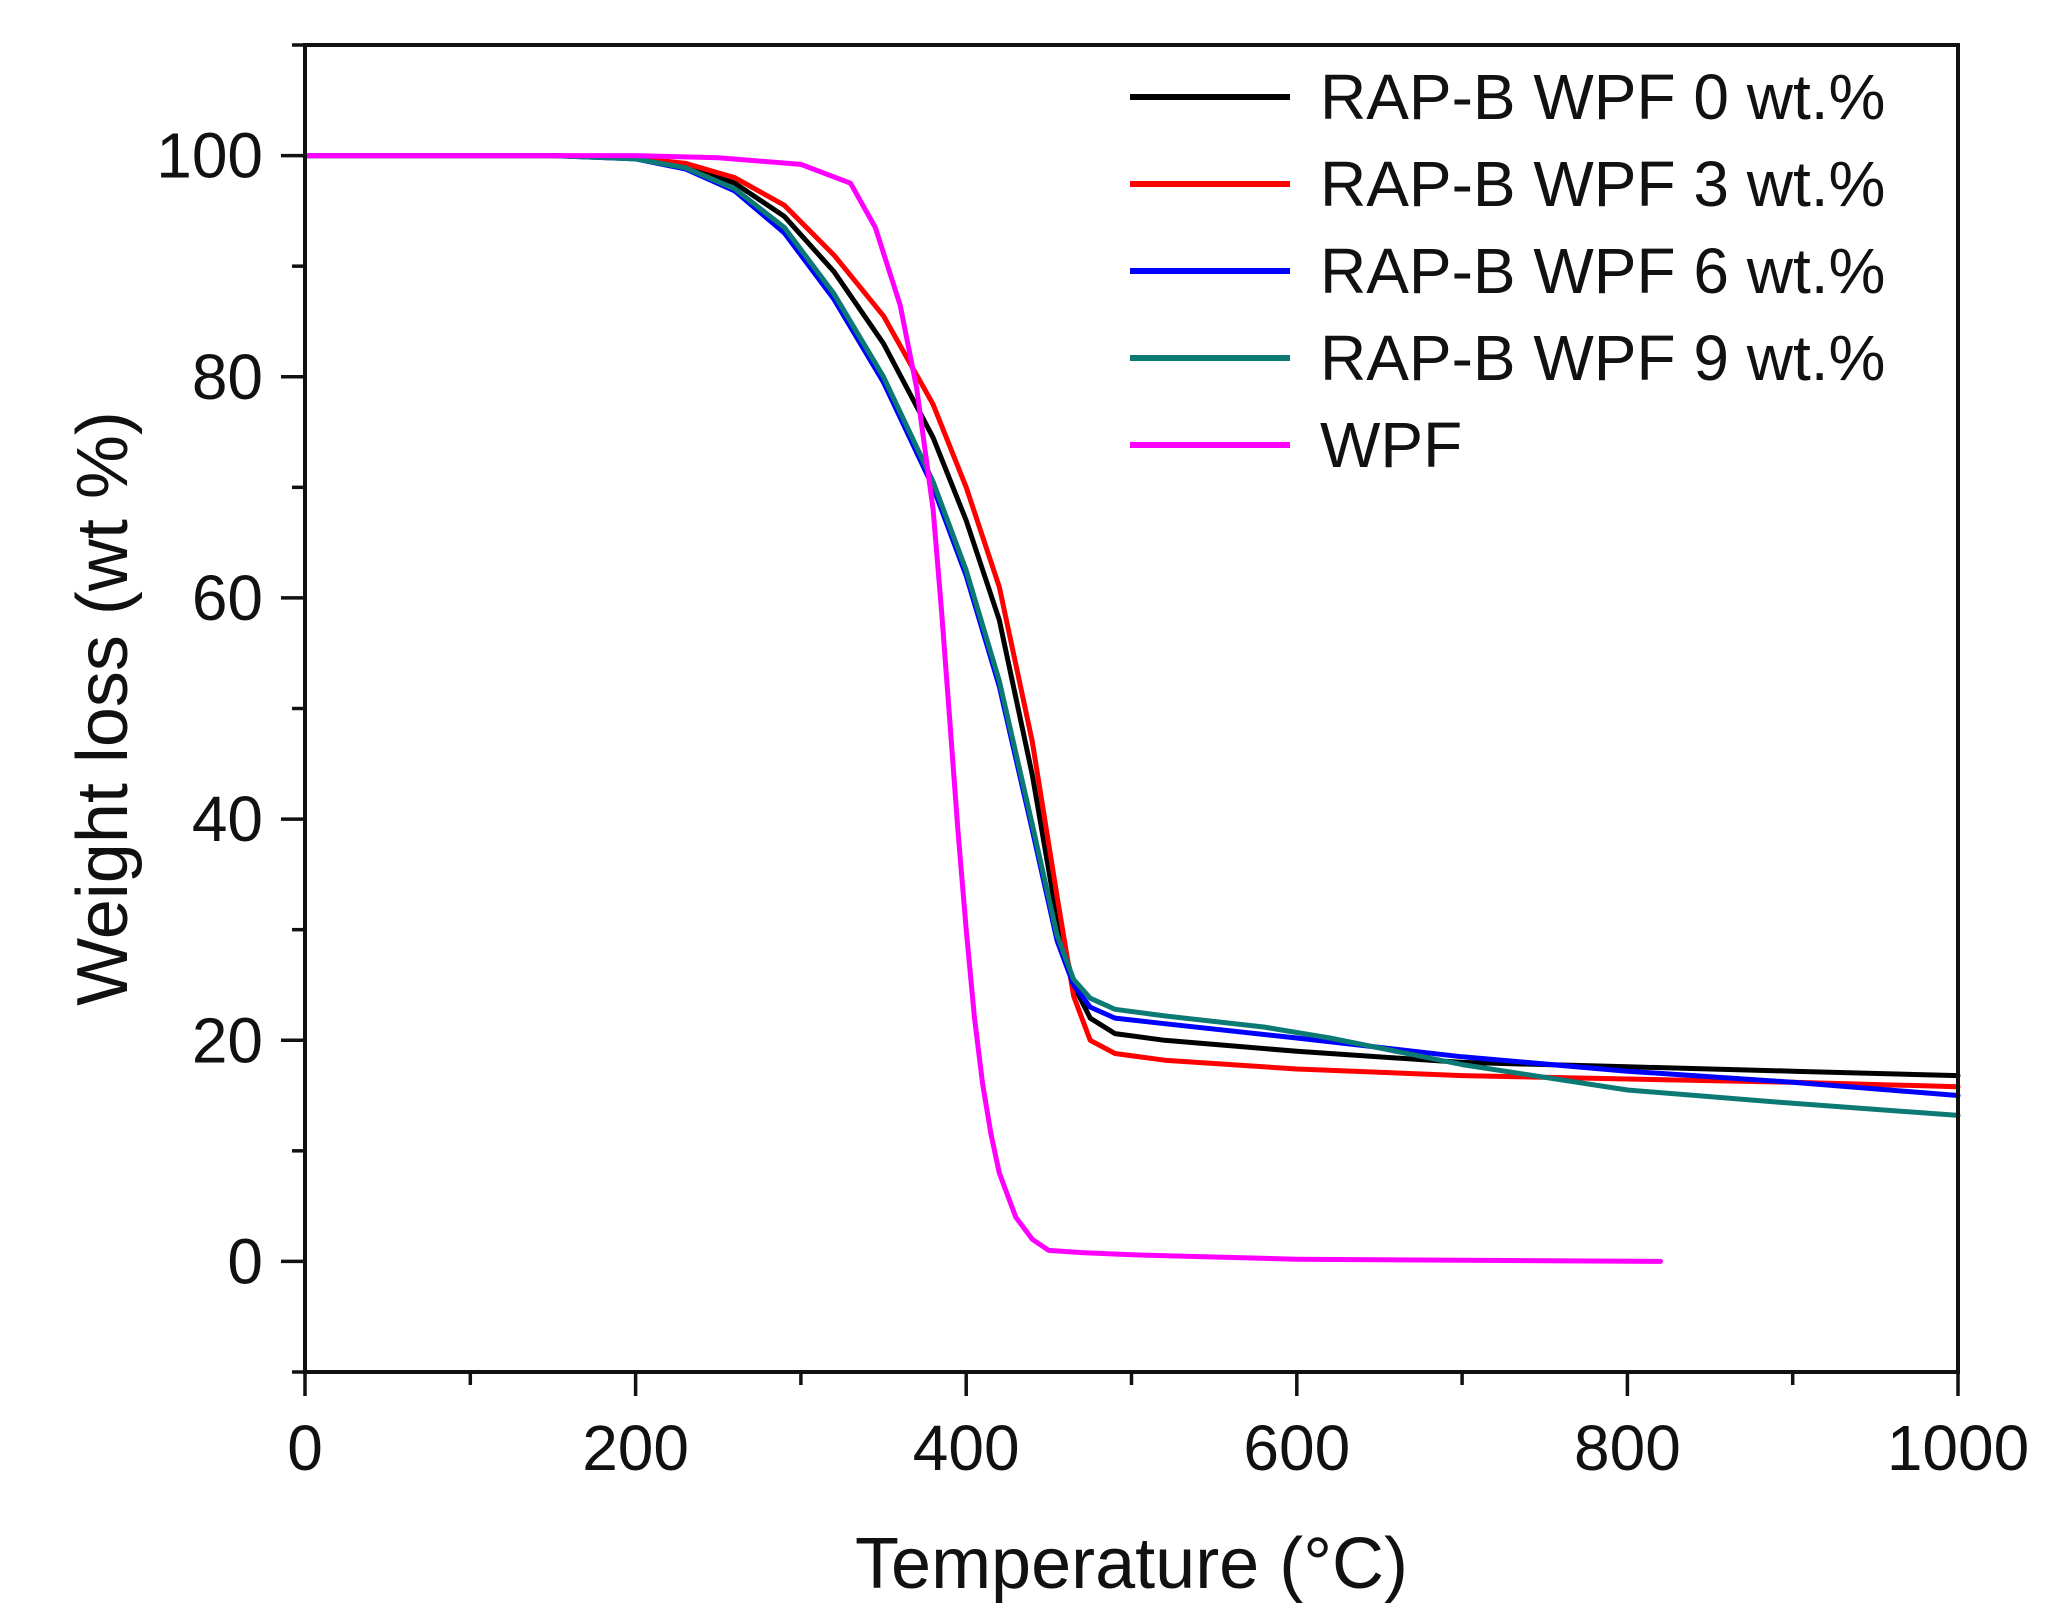 The width and height of the screenshot is (2060, 1619). I want to click on x-tick-label: 1000, so click(1958, 1448).